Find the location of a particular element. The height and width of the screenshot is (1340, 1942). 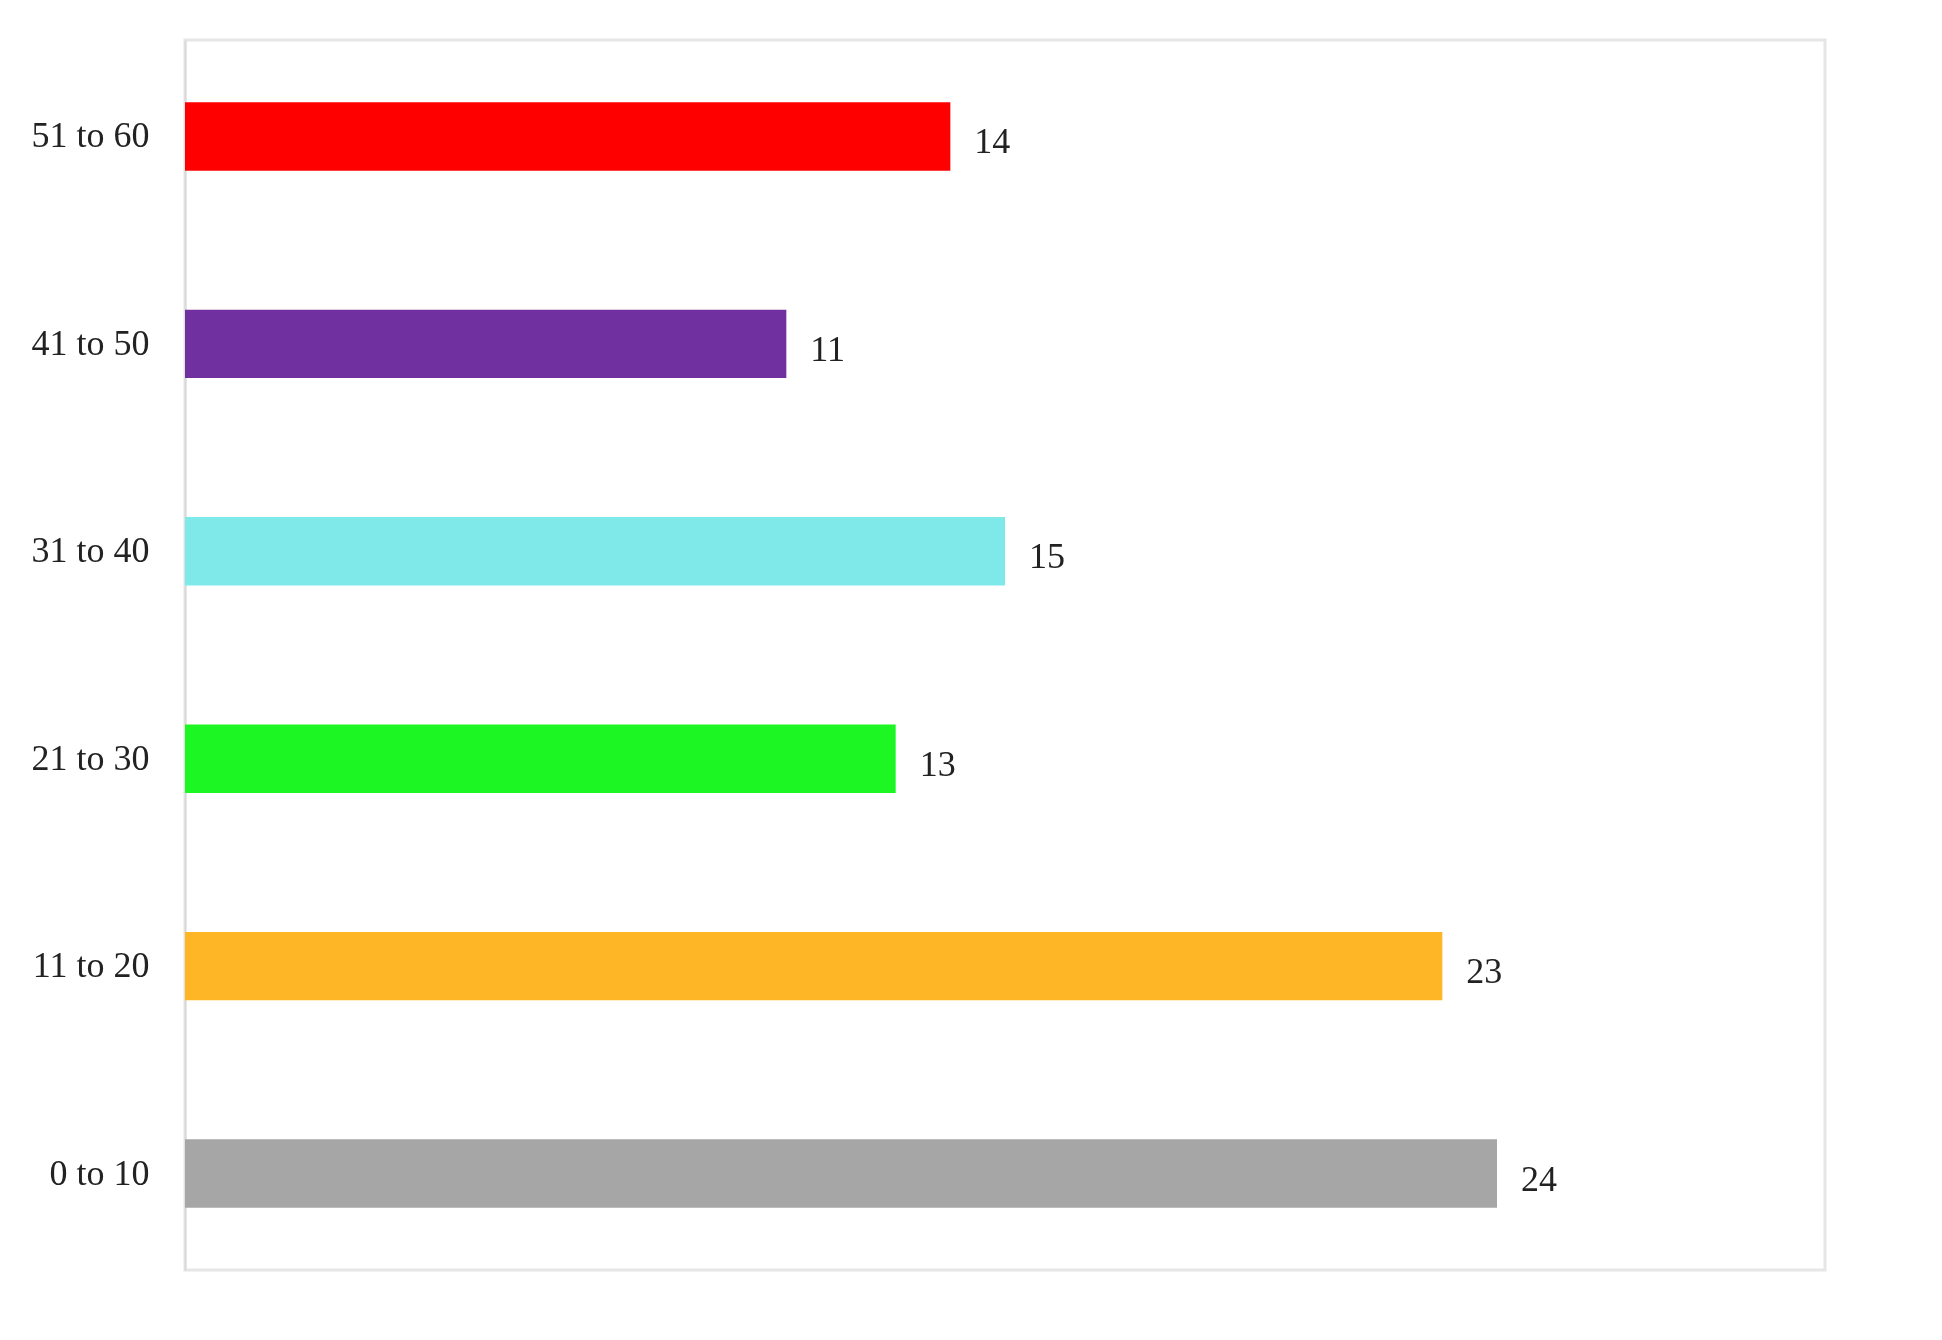

y-tick-label: 31 to 40 is located at coordinates (90, 550).